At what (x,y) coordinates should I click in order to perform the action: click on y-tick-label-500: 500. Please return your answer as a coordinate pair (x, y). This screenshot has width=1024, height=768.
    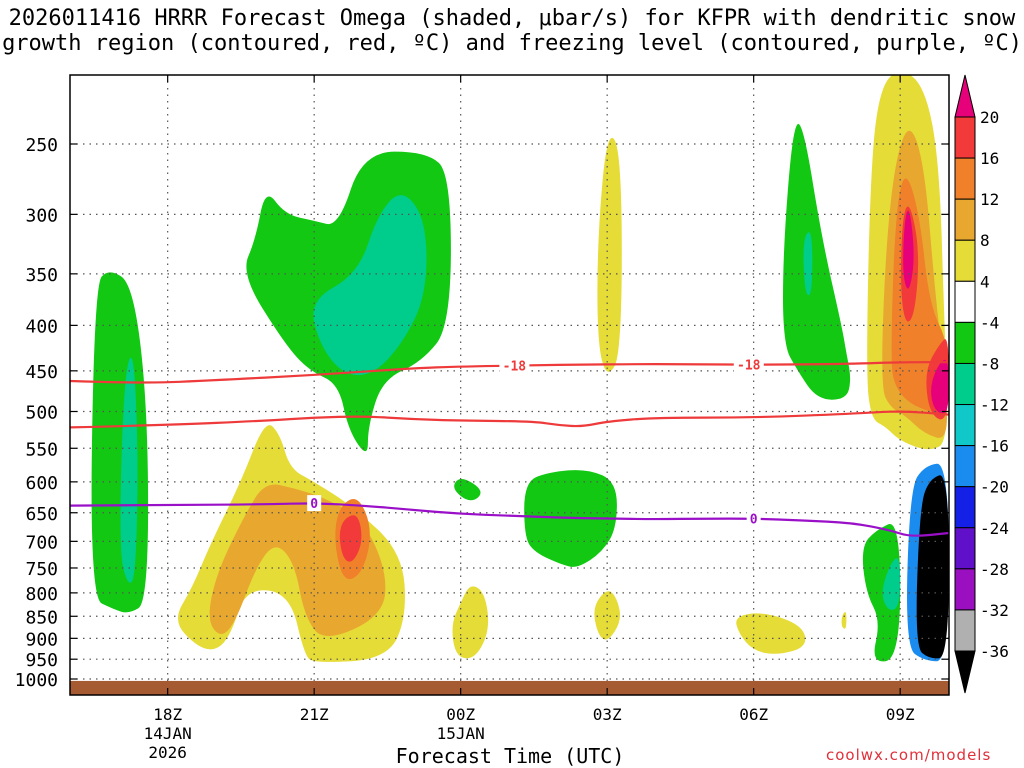
    Looking at the image, I should click on (41, 413).